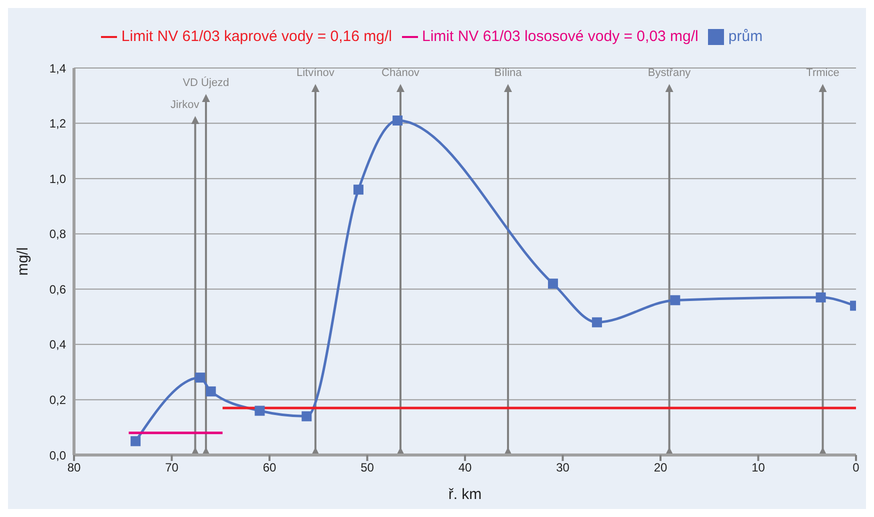 Image resolution: width=874 pixels, height=517 pixels. I want to click on y-tick-label: 0,4, so click(57, 345).